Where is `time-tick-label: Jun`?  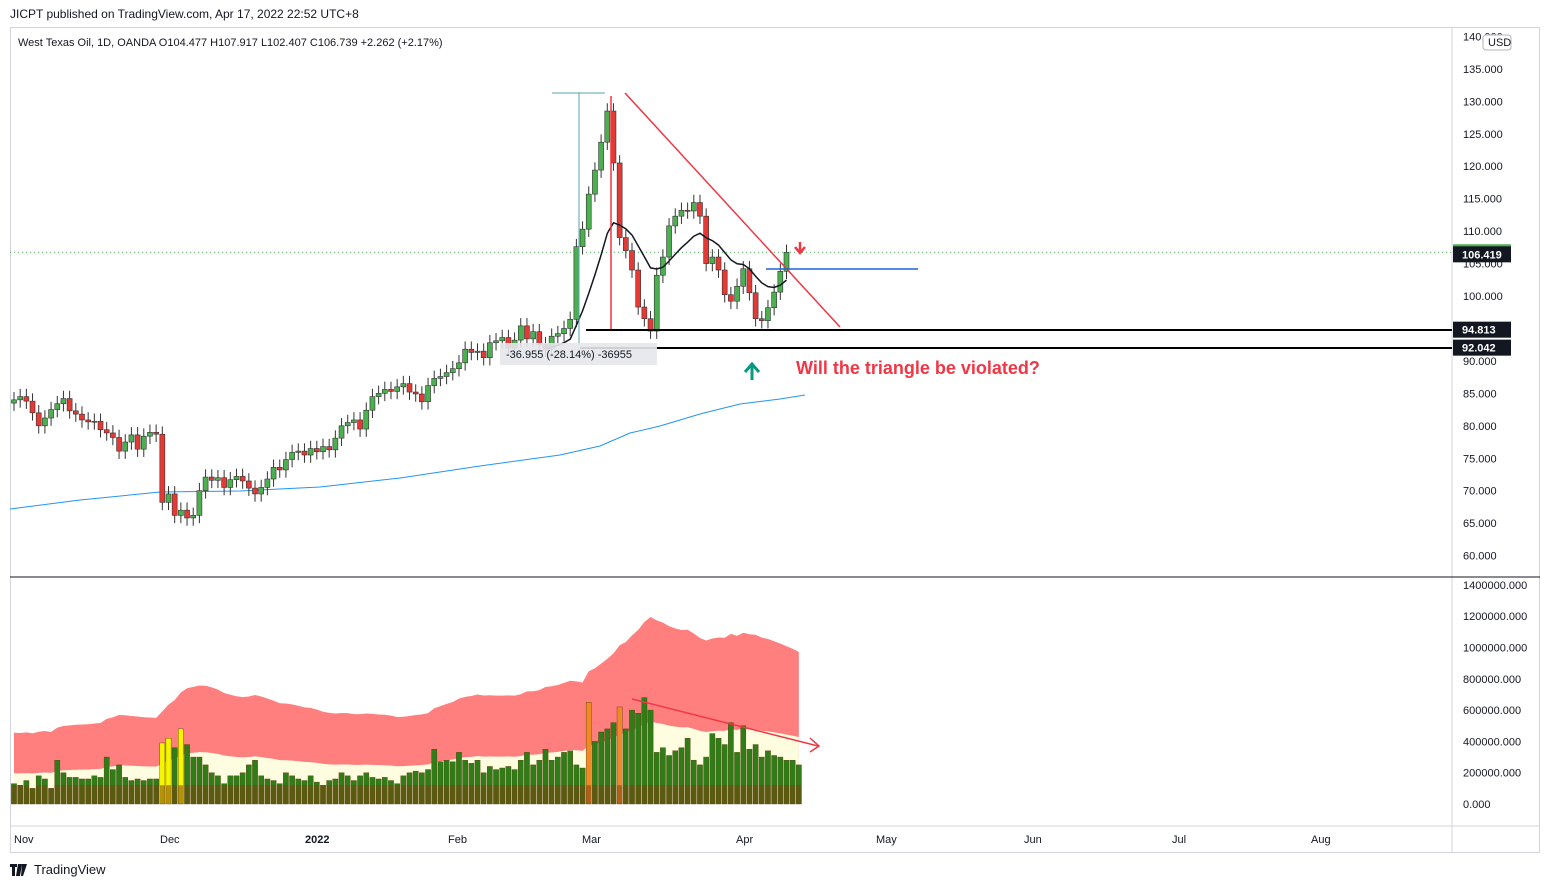
time-tick-label: Jun is located at coordinates (1033, 840).